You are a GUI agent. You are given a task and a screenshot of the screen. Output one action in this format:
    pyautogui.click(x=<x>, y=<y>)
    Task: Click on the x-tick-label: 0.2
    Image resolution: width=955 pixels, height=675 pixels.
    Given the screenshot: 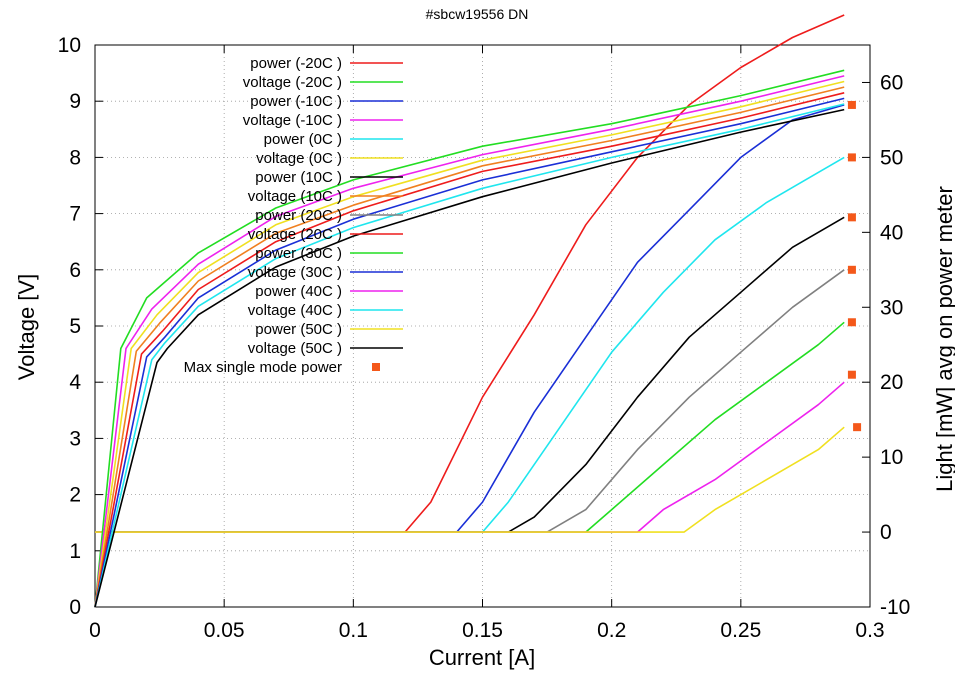 What is the action you would take?
    pyautogui.click(x=611, y=630)
    